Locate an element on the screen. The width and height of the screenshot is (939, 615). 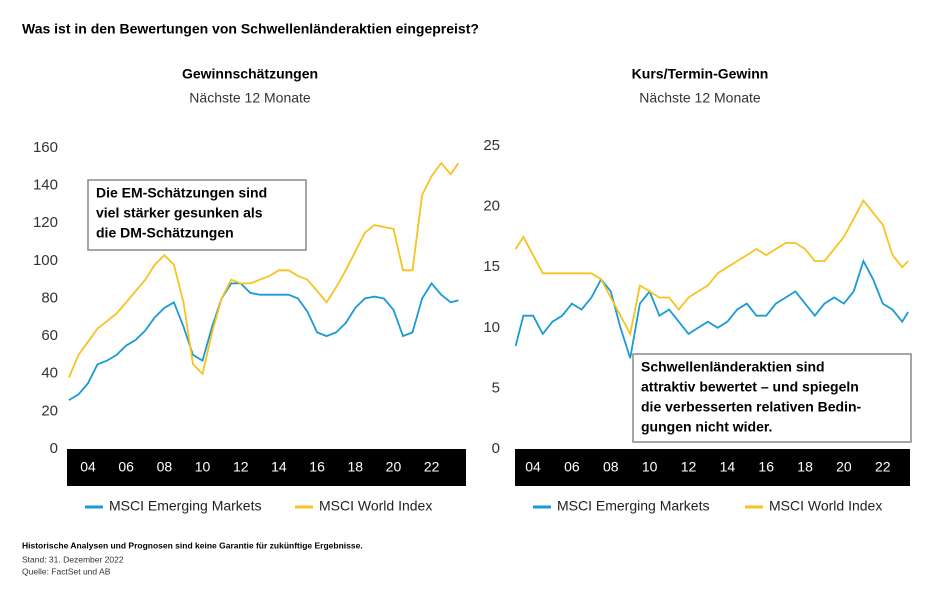
annotation-text: viel stärker gesunken als is located at coordinates (179, 213).